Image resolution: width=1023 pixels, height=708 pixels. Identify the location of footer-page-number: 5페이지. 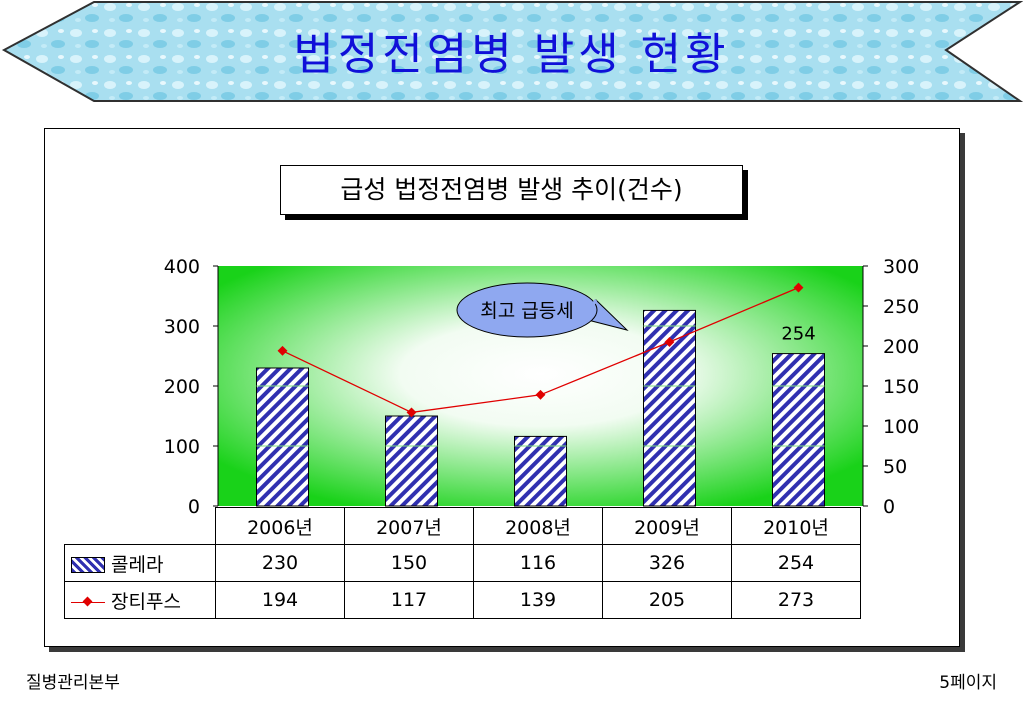
(968, 683).